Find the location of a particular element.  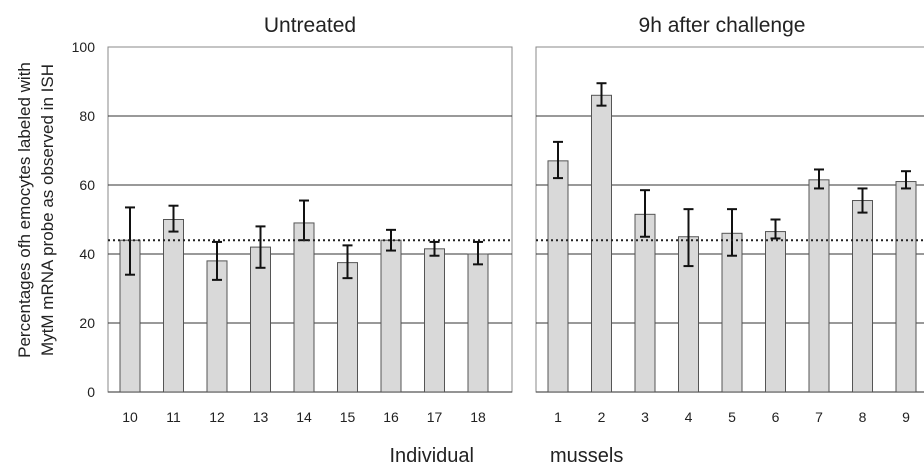

x-tick-label: 10 is located at coordinates (130, 417).